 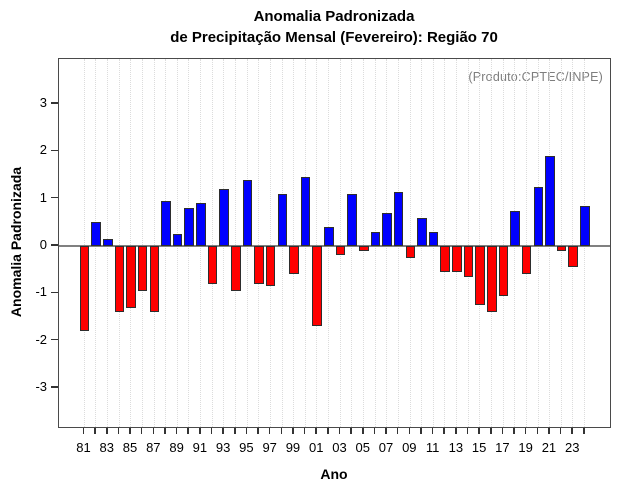 I want to click on x-axis-tick-label: 85, so click(x=130, y=447).